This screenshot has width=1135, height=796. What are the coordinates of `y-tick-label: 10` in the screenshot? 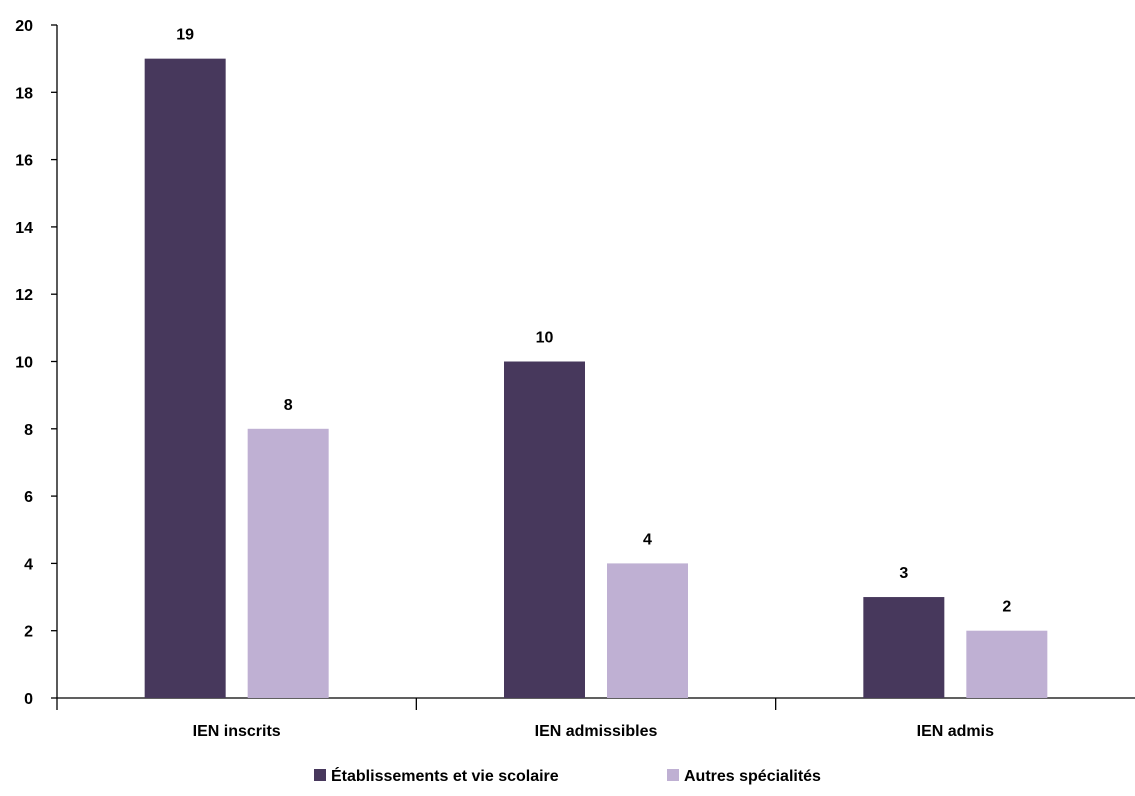 It's located at (24, 363).